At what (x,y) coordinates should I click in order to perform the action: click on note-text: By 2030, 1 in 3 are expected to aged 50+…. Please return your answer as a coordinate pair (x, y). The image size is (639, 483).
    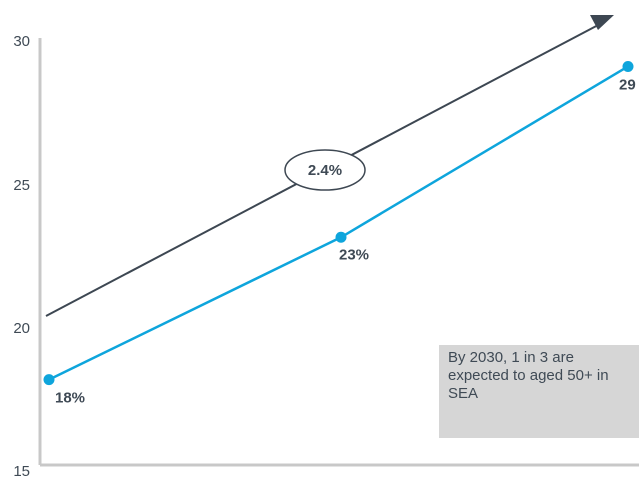
    Looking at the image, I should click on (528, 375).